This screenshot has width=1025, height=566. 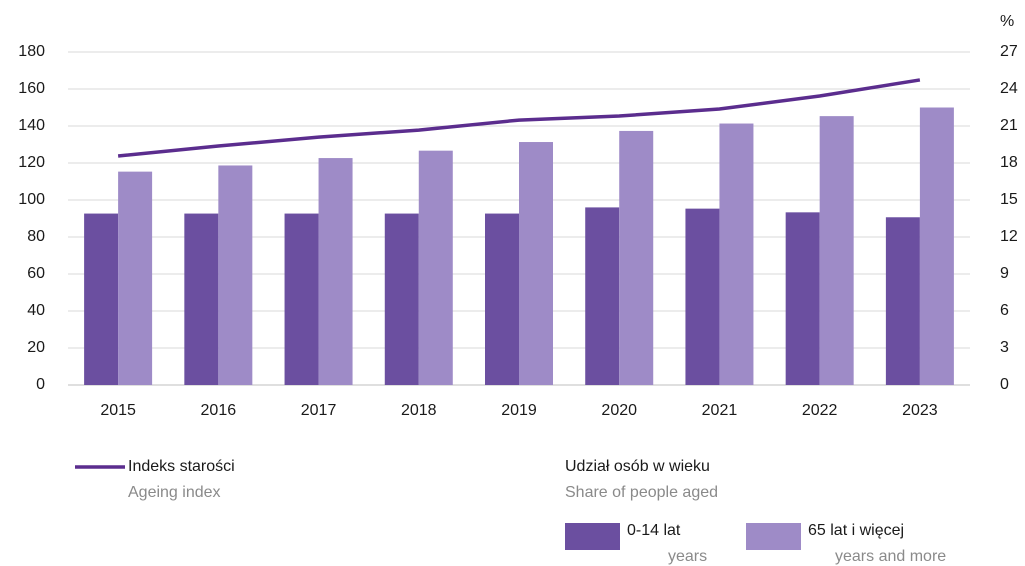 I want to click on y-tick-label: 180, so click(x=31, y=51).